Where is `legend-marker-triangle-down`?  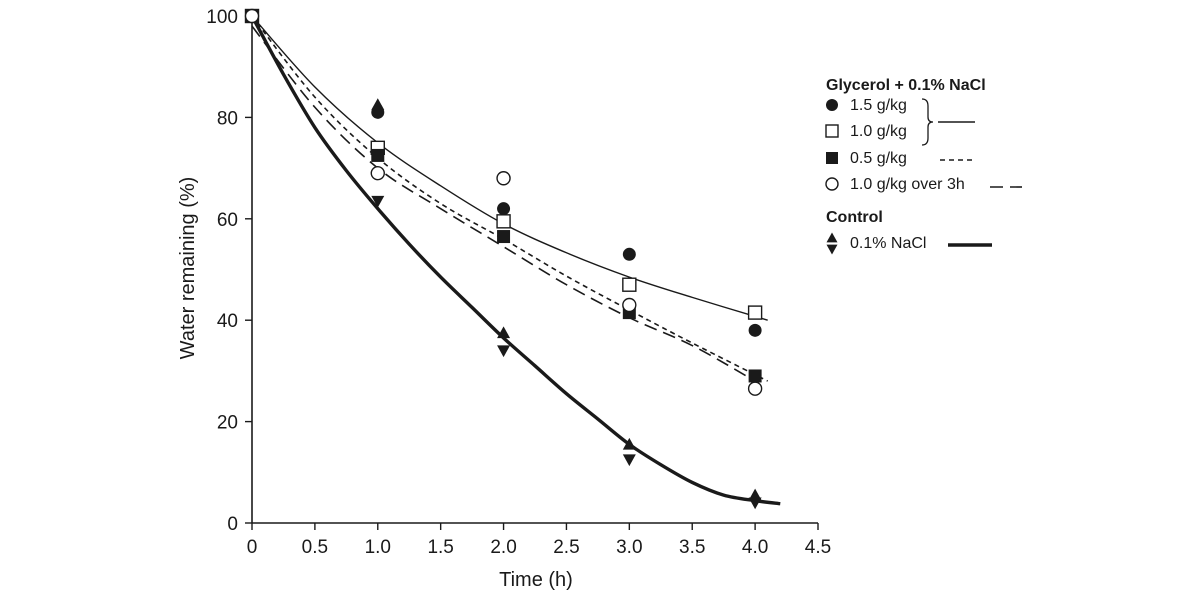
legend-marker-triangle-down is located at coordinates (832, 249).